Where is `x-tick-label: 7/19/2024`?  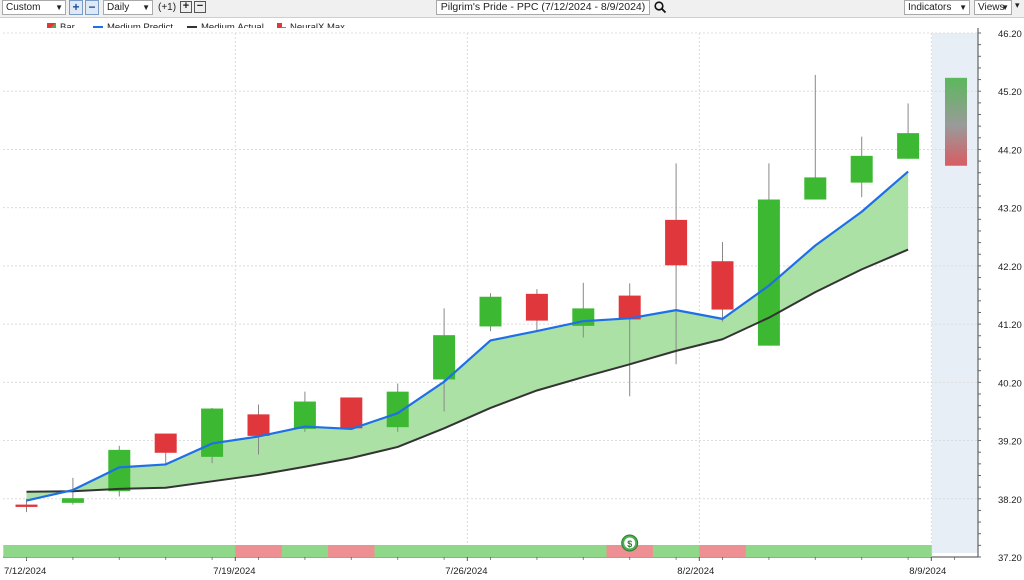
x-tick-label: 7/19/2024 is located at coordinates (234, 571).